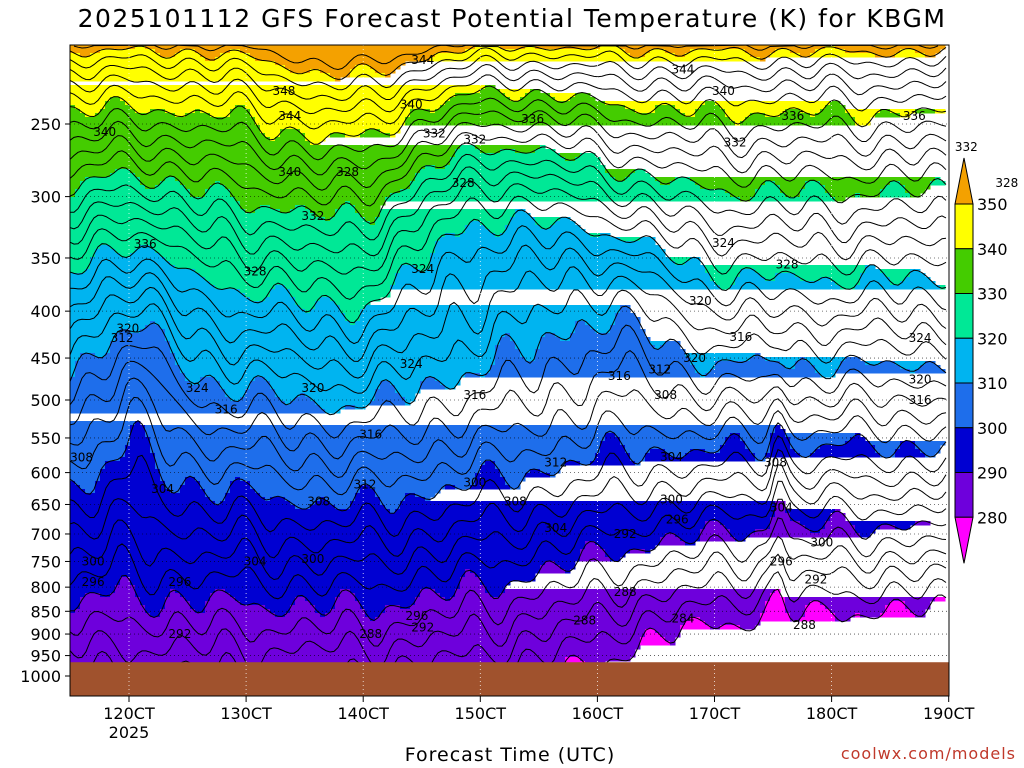  I want to click on contour-label: 312, so click(555, 463).